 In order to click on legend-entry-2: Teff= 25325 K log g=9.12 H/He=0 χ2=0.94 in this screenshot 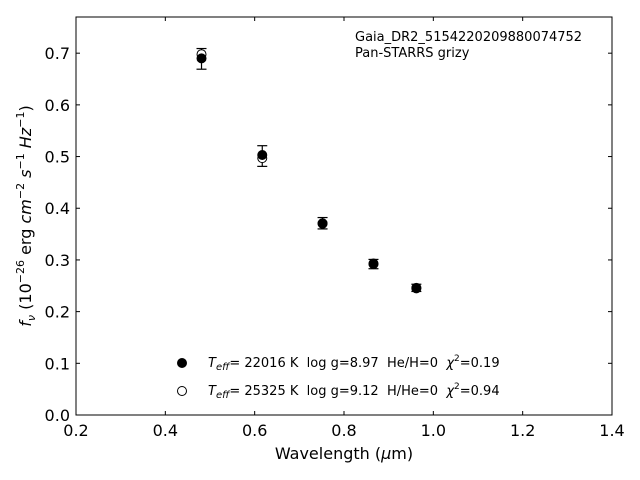, I will do `click(354, 391)`.